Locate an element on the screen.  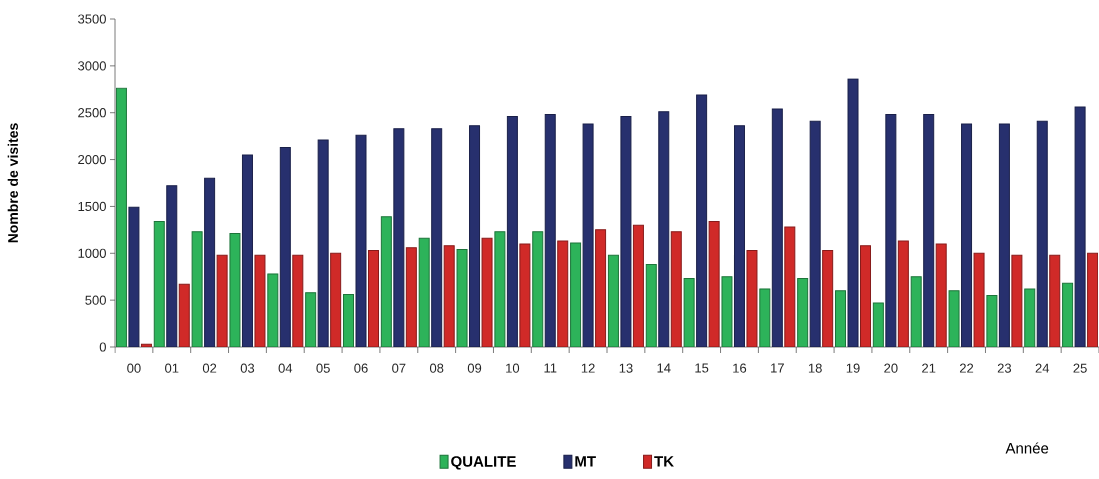
x-tick-label: 11 is located at coordinates (550, 368).